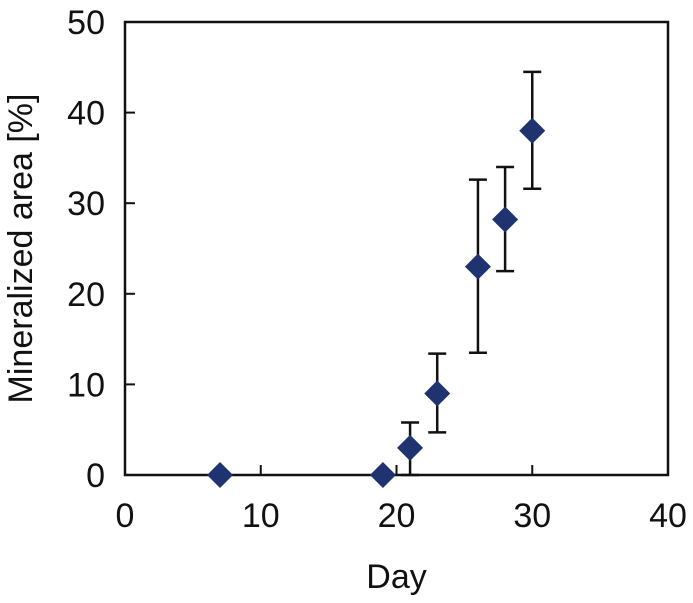  Describe the element at coordinates (21, 249) in the screenshot. I see `y-axis-label: Mineralized area [%]` at that location.